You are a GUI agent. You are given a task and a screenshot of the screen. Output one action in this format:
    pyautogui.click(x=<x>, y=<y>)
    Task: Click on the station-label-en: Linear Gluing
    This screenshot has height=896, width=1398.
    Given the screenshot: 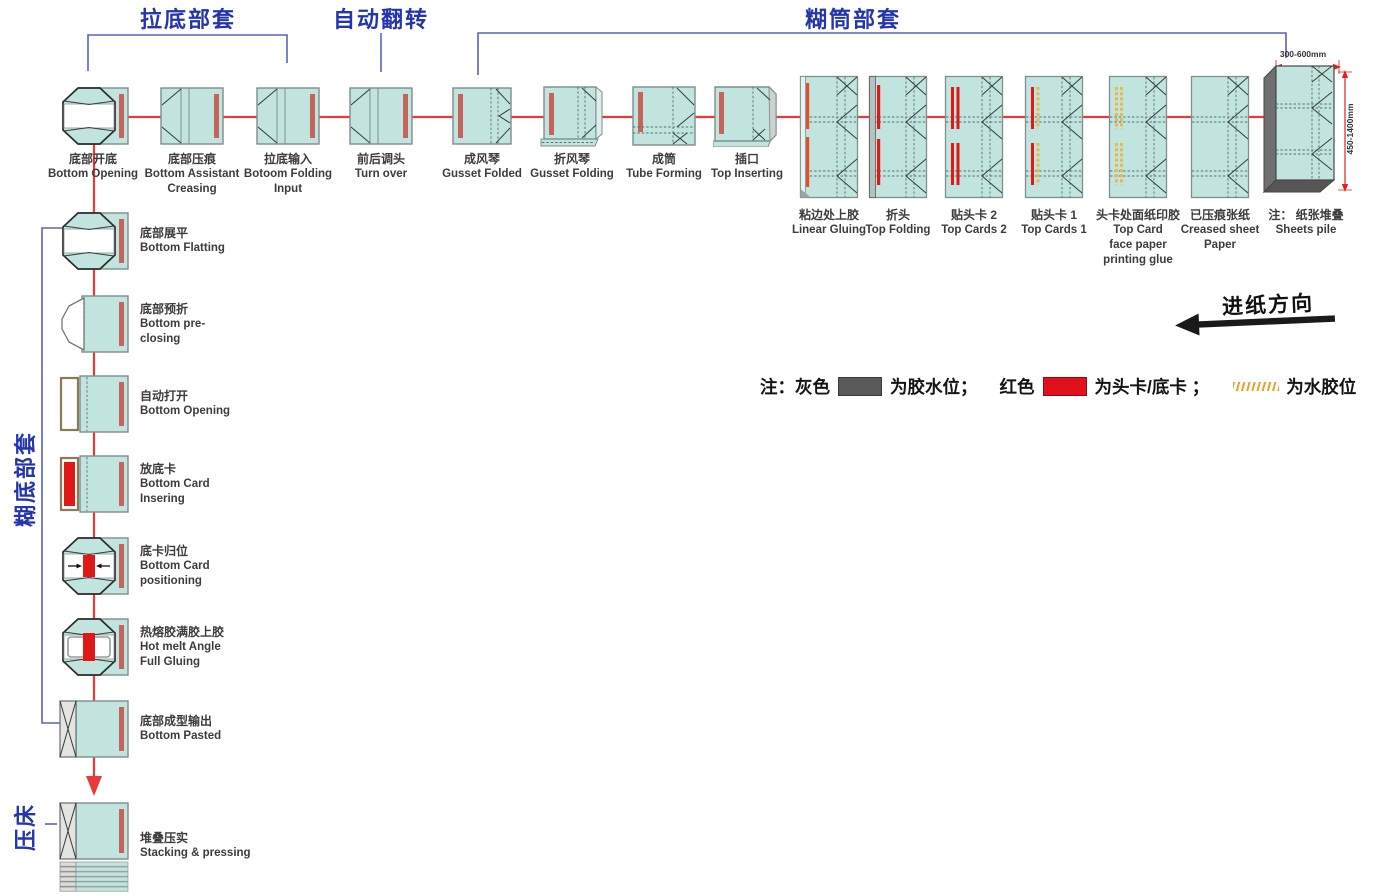 What is the action you would take?
    pyautogui.click(x=829, y=230)
    